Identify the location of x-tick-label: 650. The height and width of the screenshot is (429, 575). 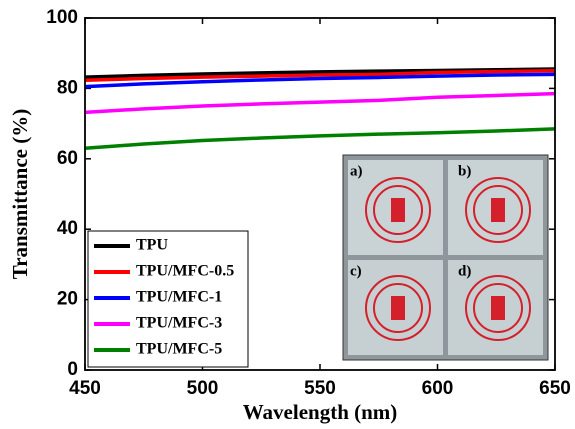
(555, 388).